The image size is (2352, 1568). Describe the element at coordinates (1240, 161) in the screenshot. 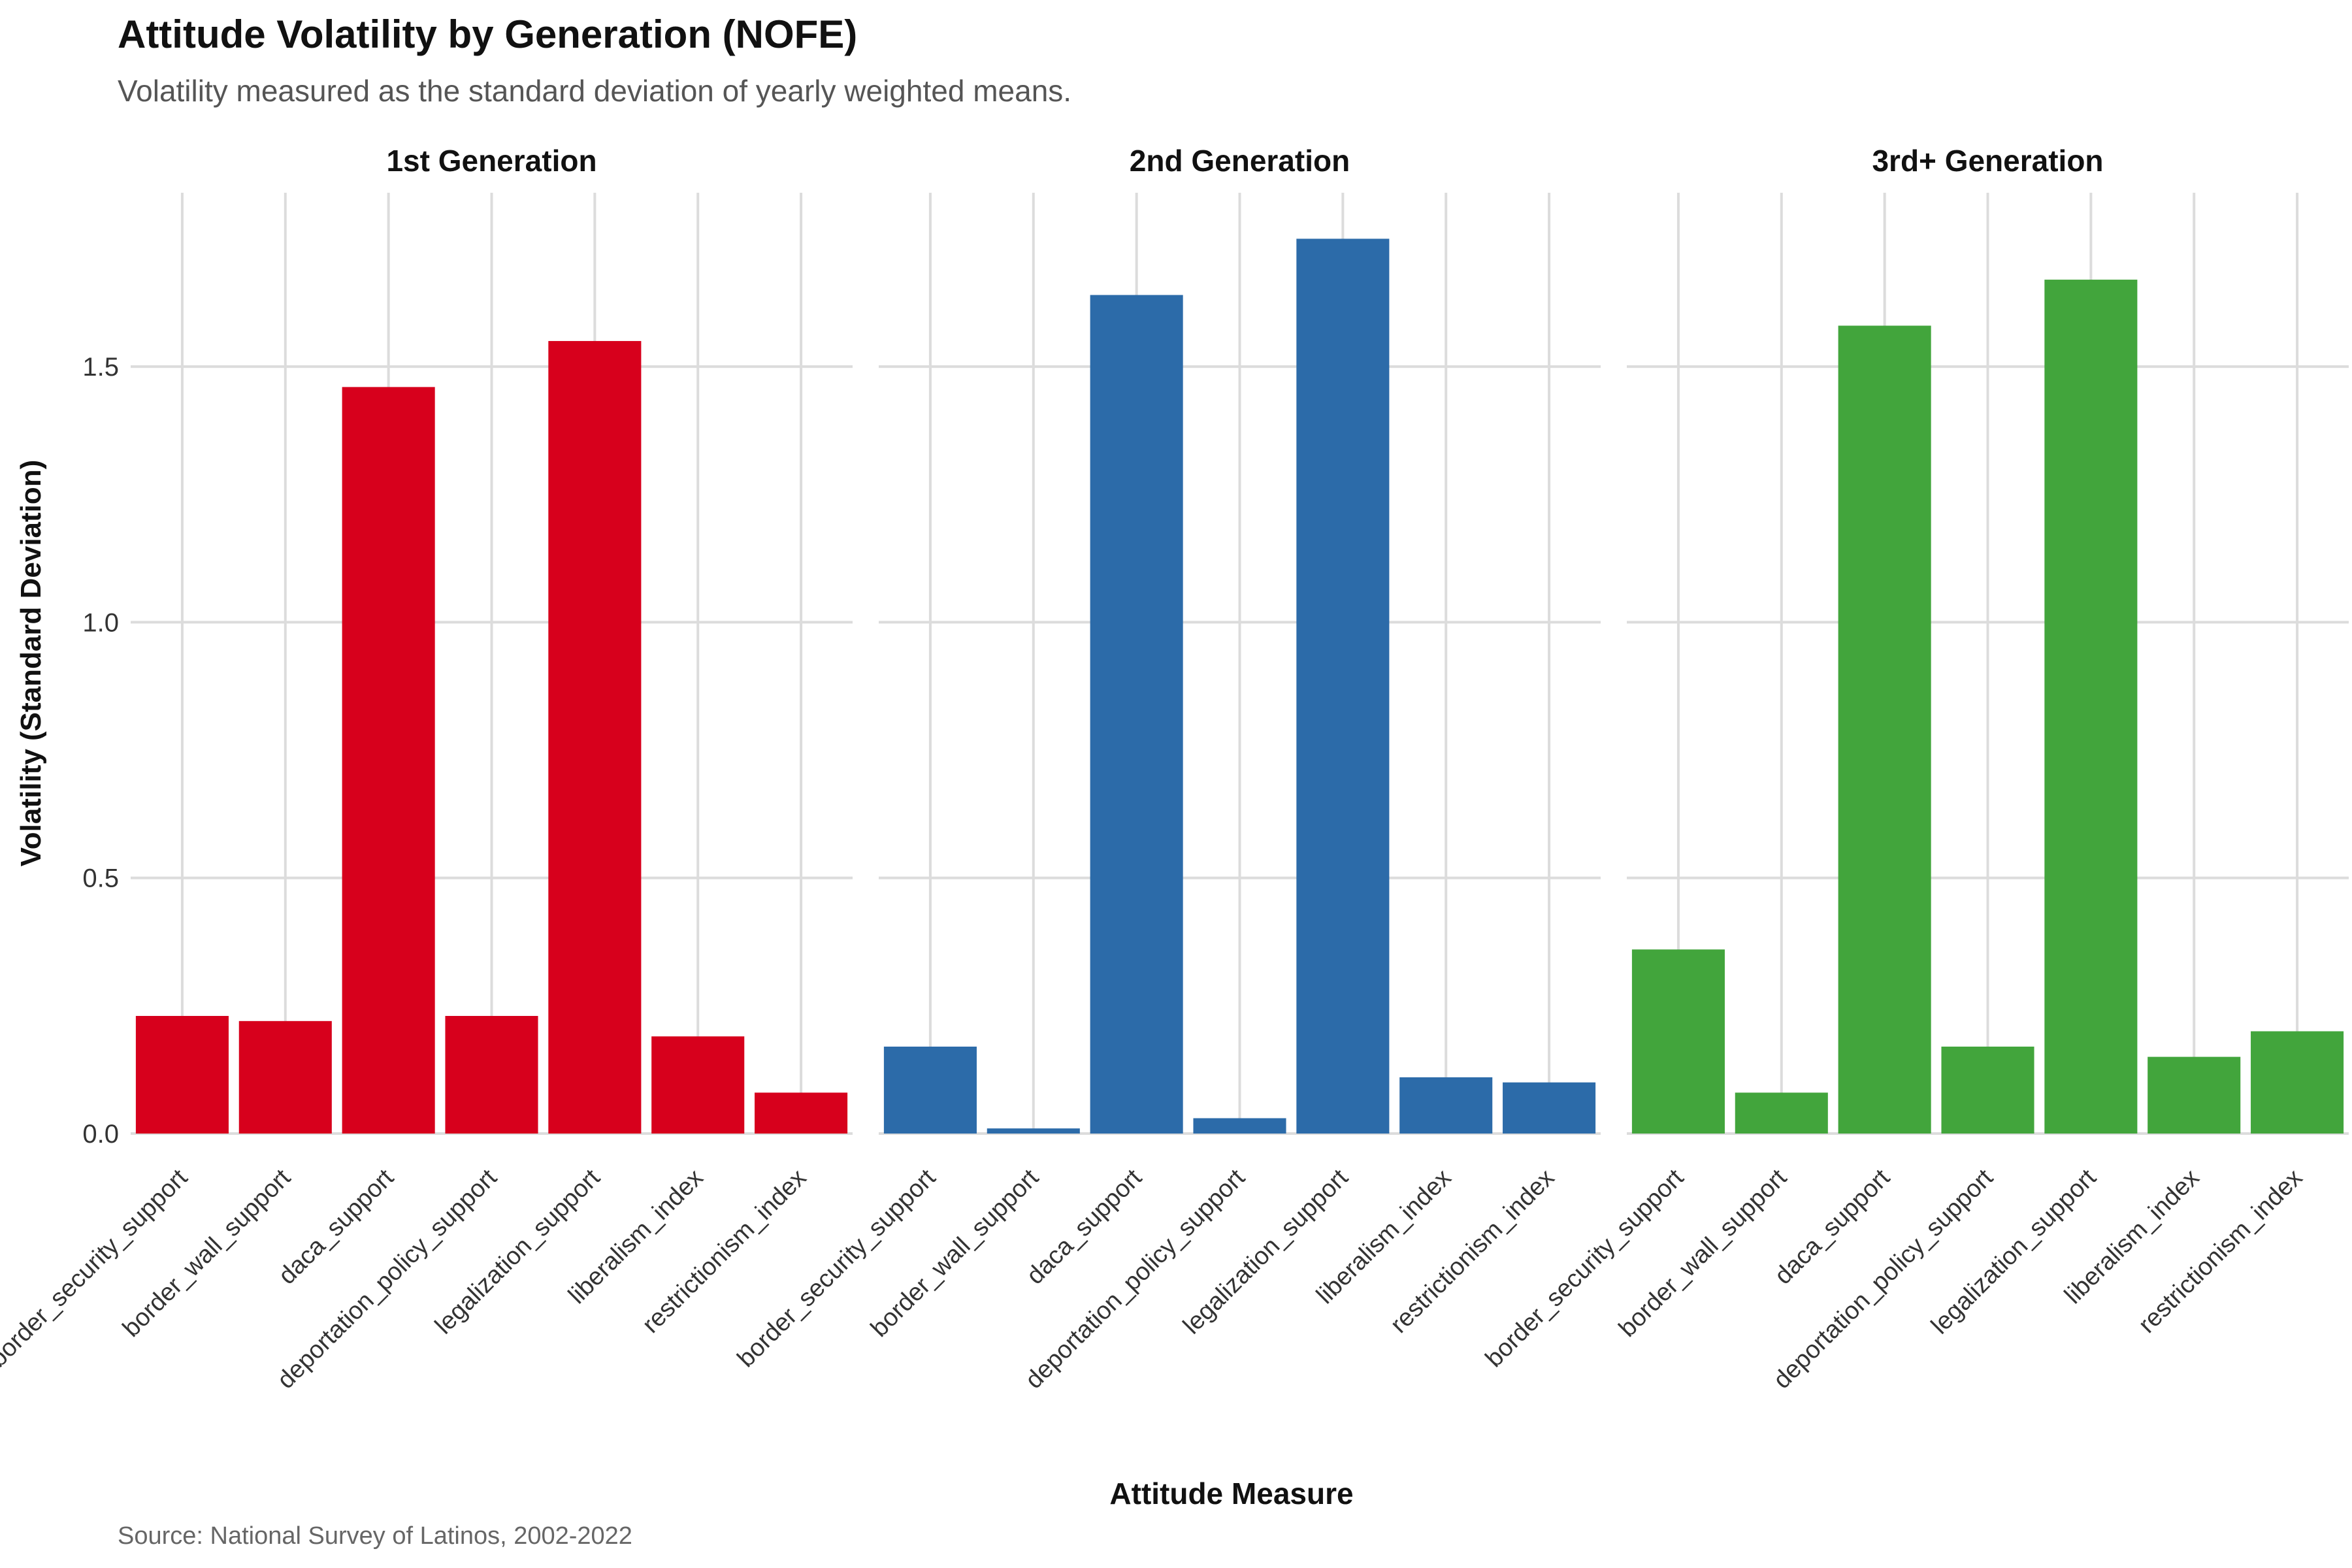

I see `facet-title: 2nd Generation` at that location.